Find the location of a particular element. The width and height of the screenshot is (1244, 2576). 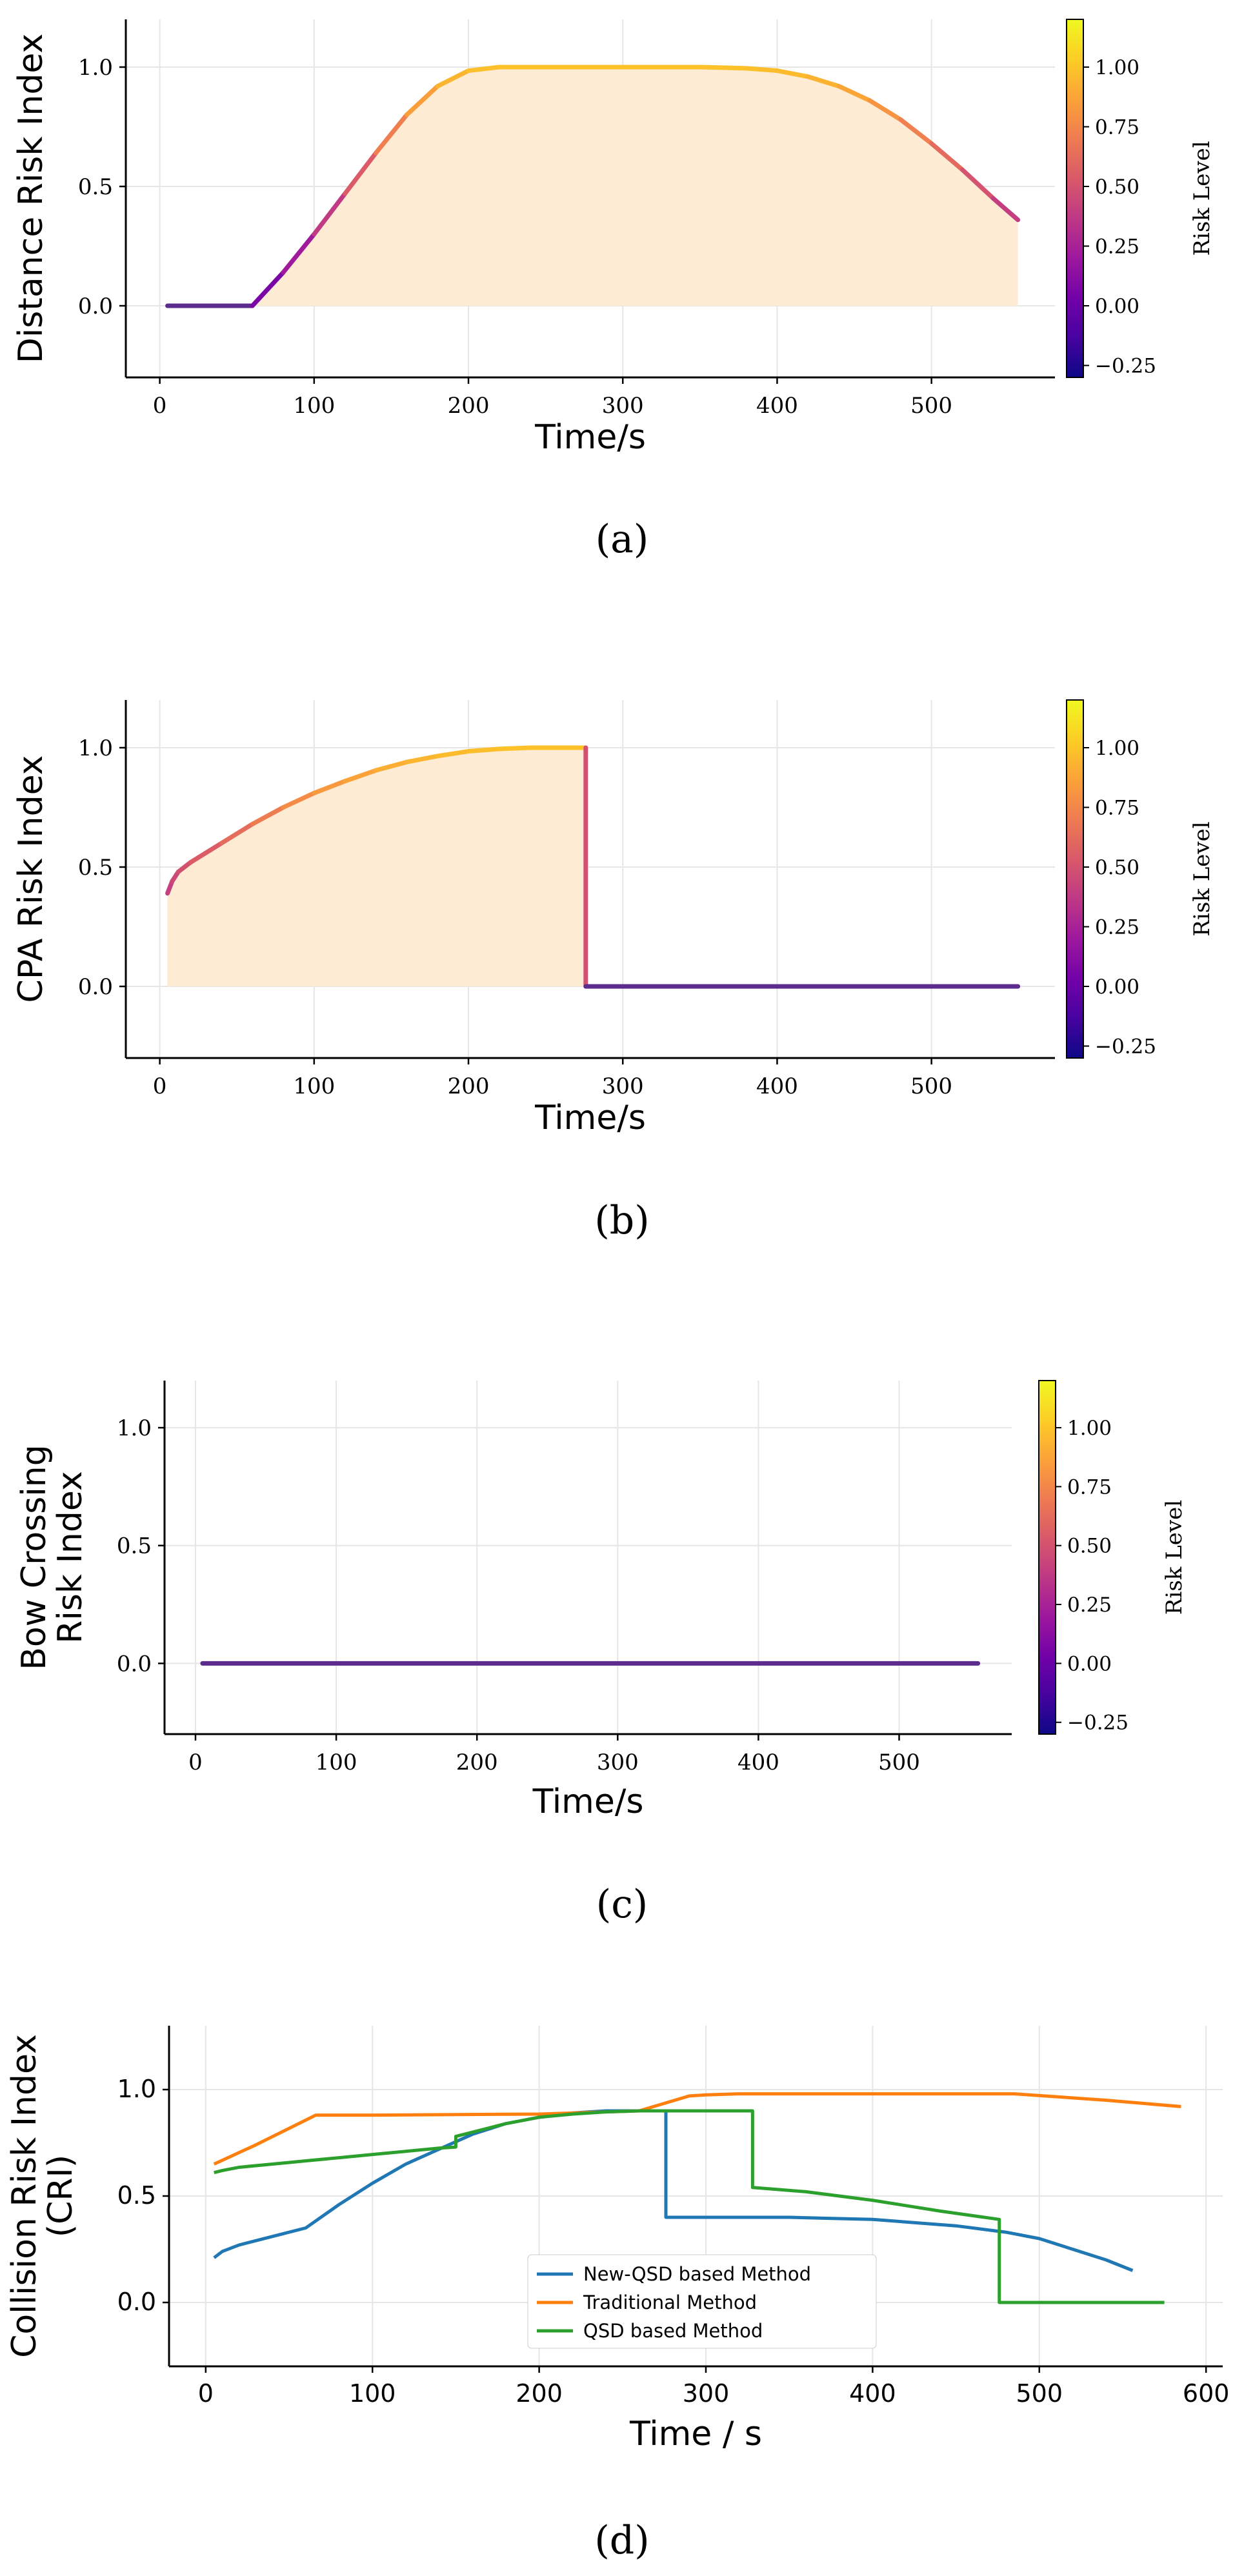

legend-label-traditional: Traditional Method is located at coordinates (670, 2302).